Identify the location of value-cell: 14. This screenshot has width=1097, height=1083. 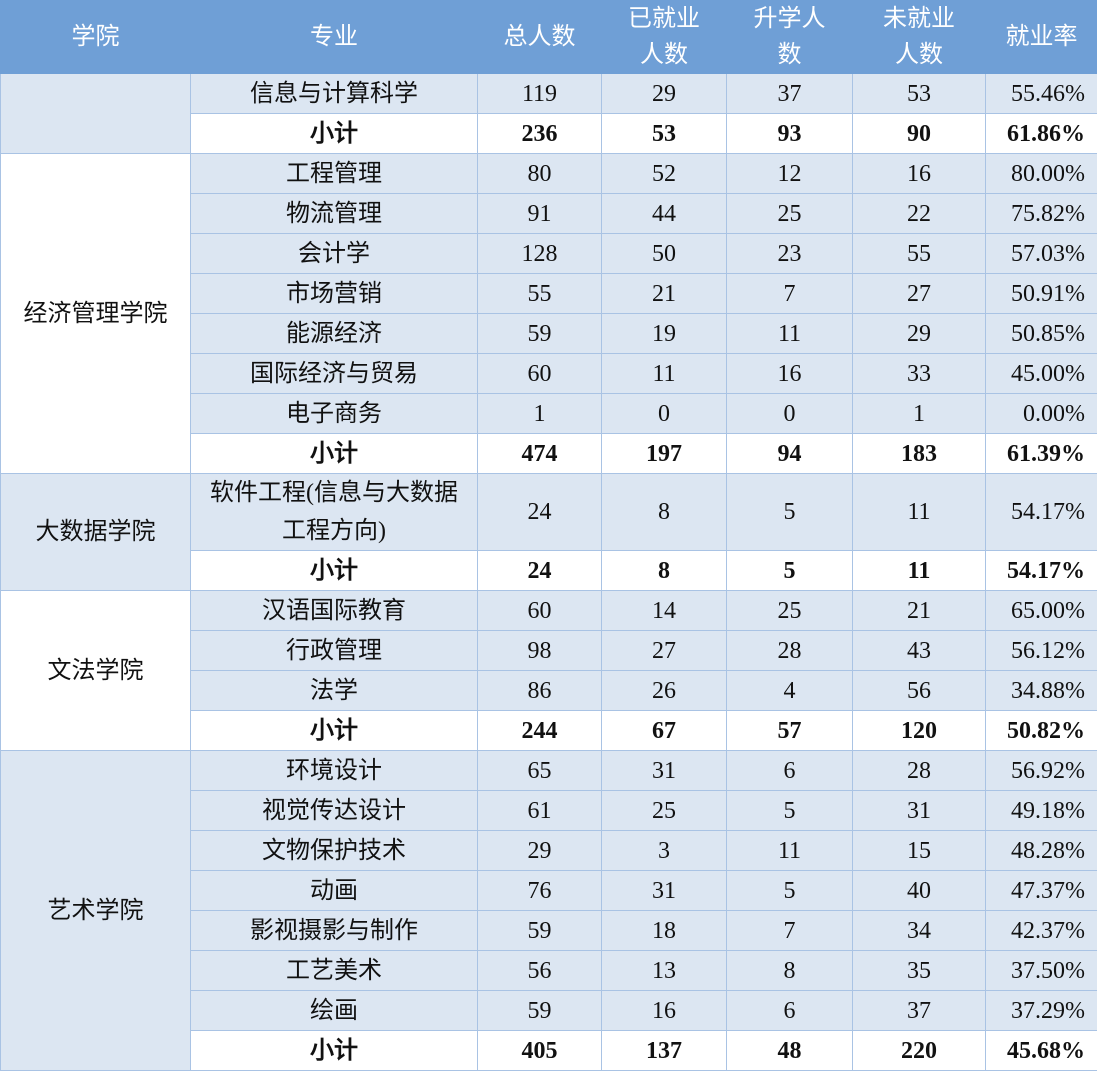
(664, 610).